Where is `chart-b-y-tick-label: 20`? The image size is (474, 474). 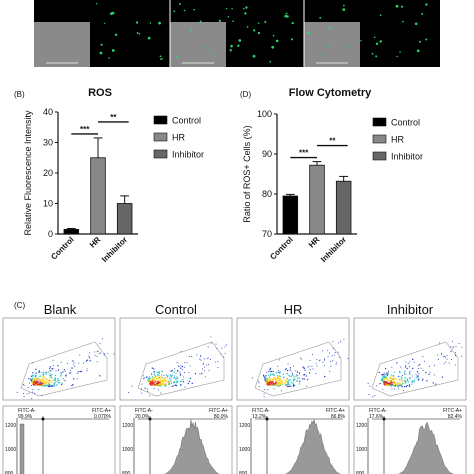
chart-b-y-tick-label: 20 is located at coordinates (48, 173).